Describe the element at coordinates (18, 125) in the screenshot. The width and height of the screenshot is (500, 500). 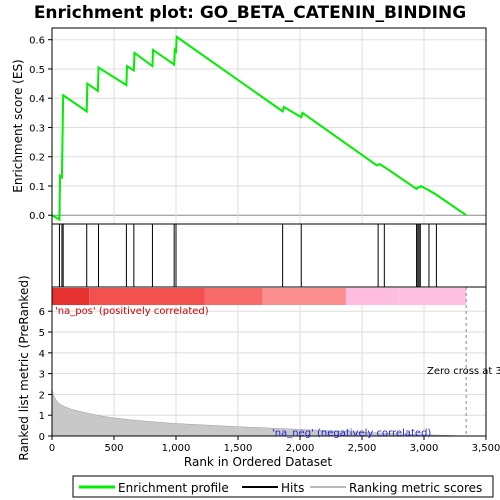
I see `enrichment-y-axis-label: Enrichment score (ES)` at that location.